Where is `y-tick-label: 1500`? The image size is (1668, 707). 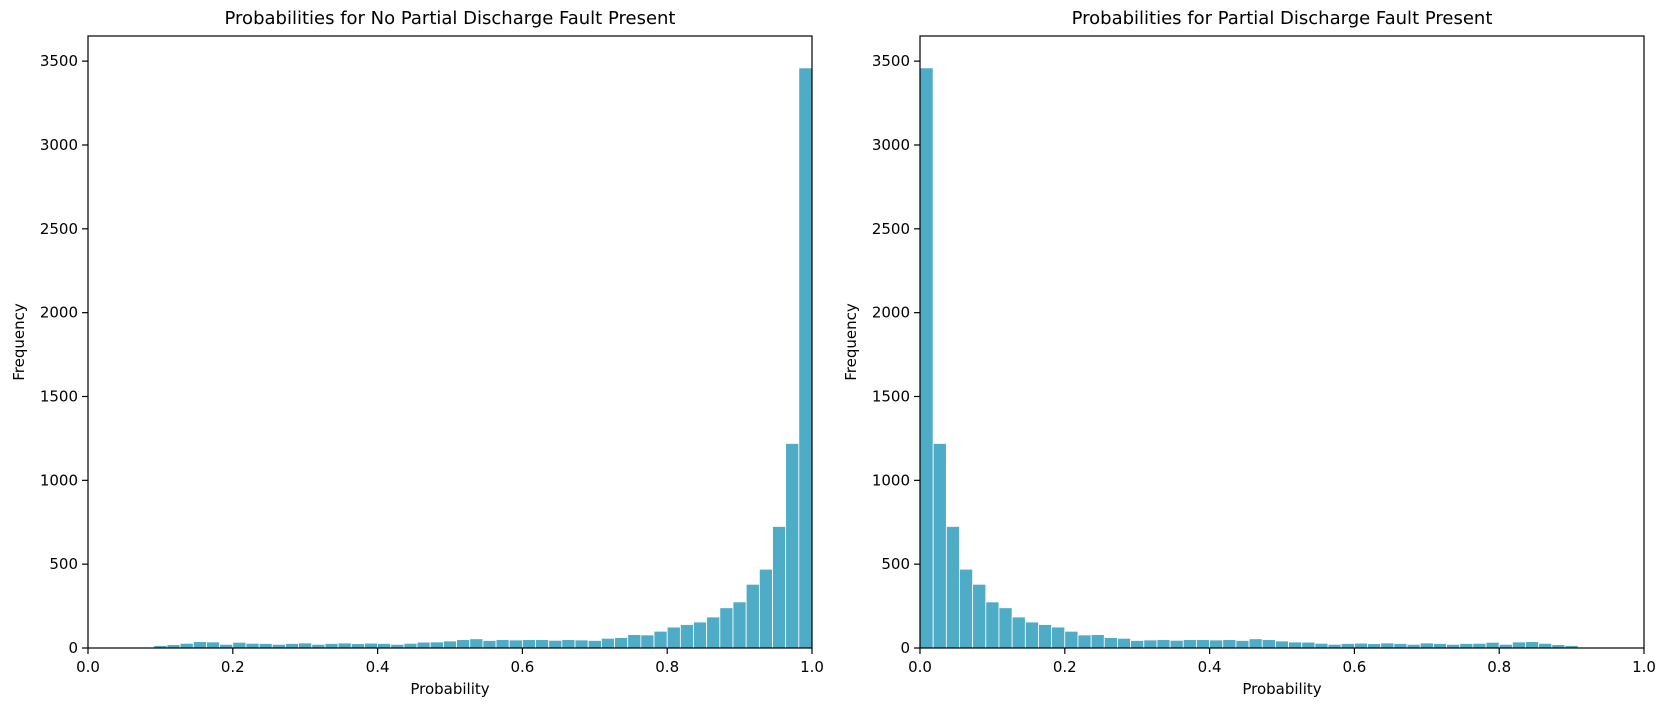
y-tick-label: 1500 is located at coordinates (59, 396).